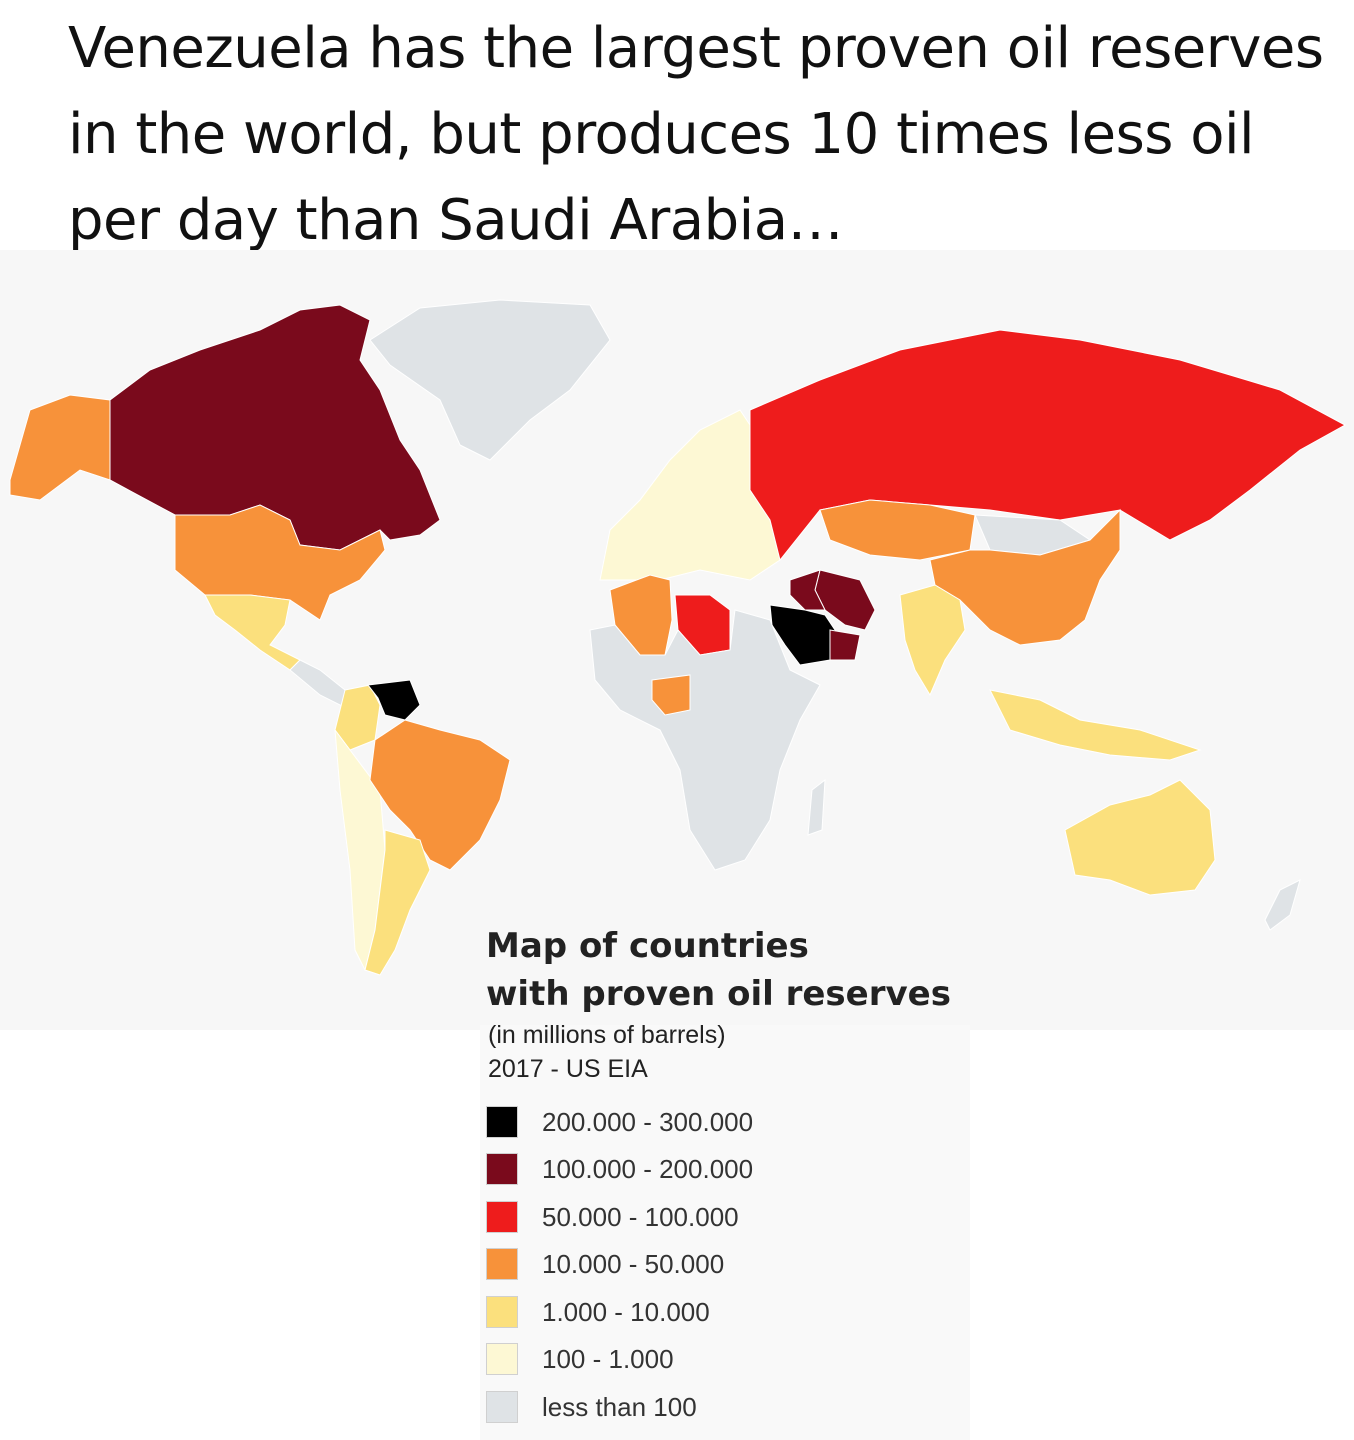  I want to click on legend-item-label: 100 - 1.000, so click(608, 1359).